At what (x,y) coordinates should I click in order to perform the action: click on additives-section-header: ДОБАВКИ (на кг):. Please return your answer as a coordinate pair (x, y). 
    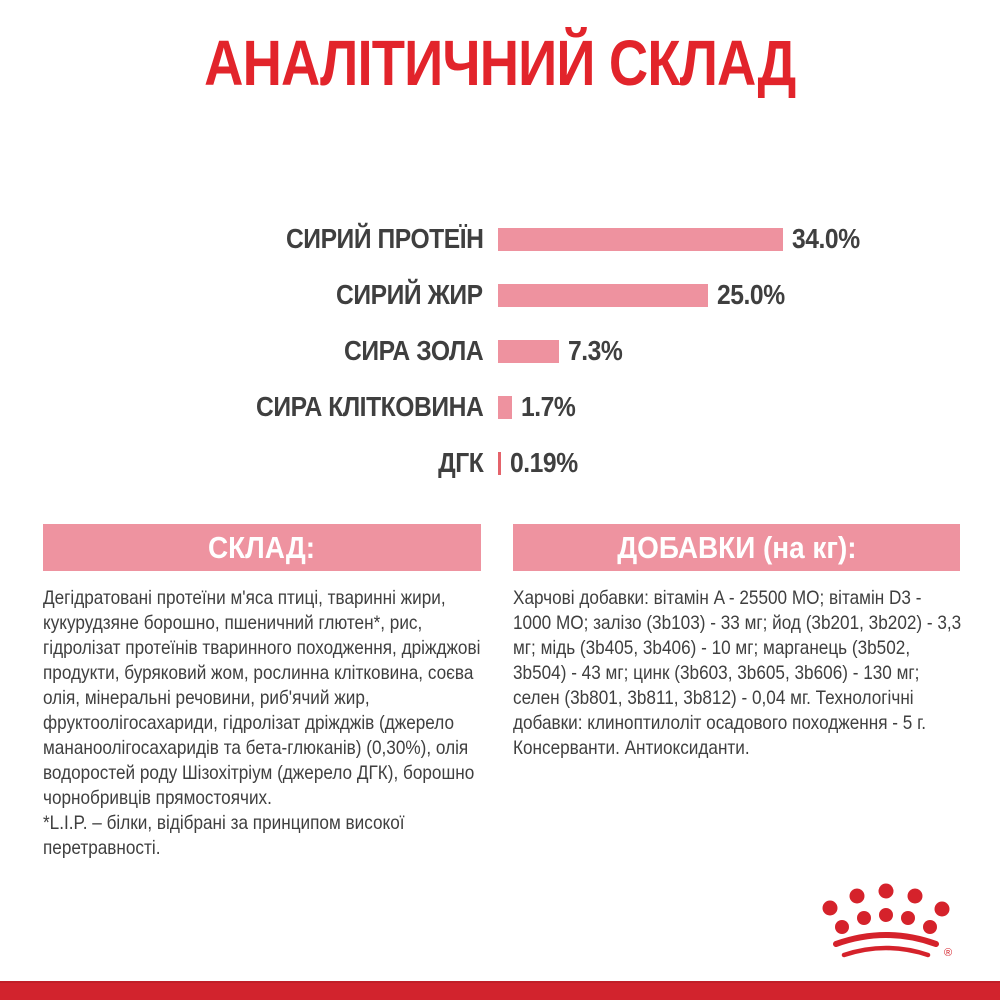
    Looking at the image, I should click on (736, 547).